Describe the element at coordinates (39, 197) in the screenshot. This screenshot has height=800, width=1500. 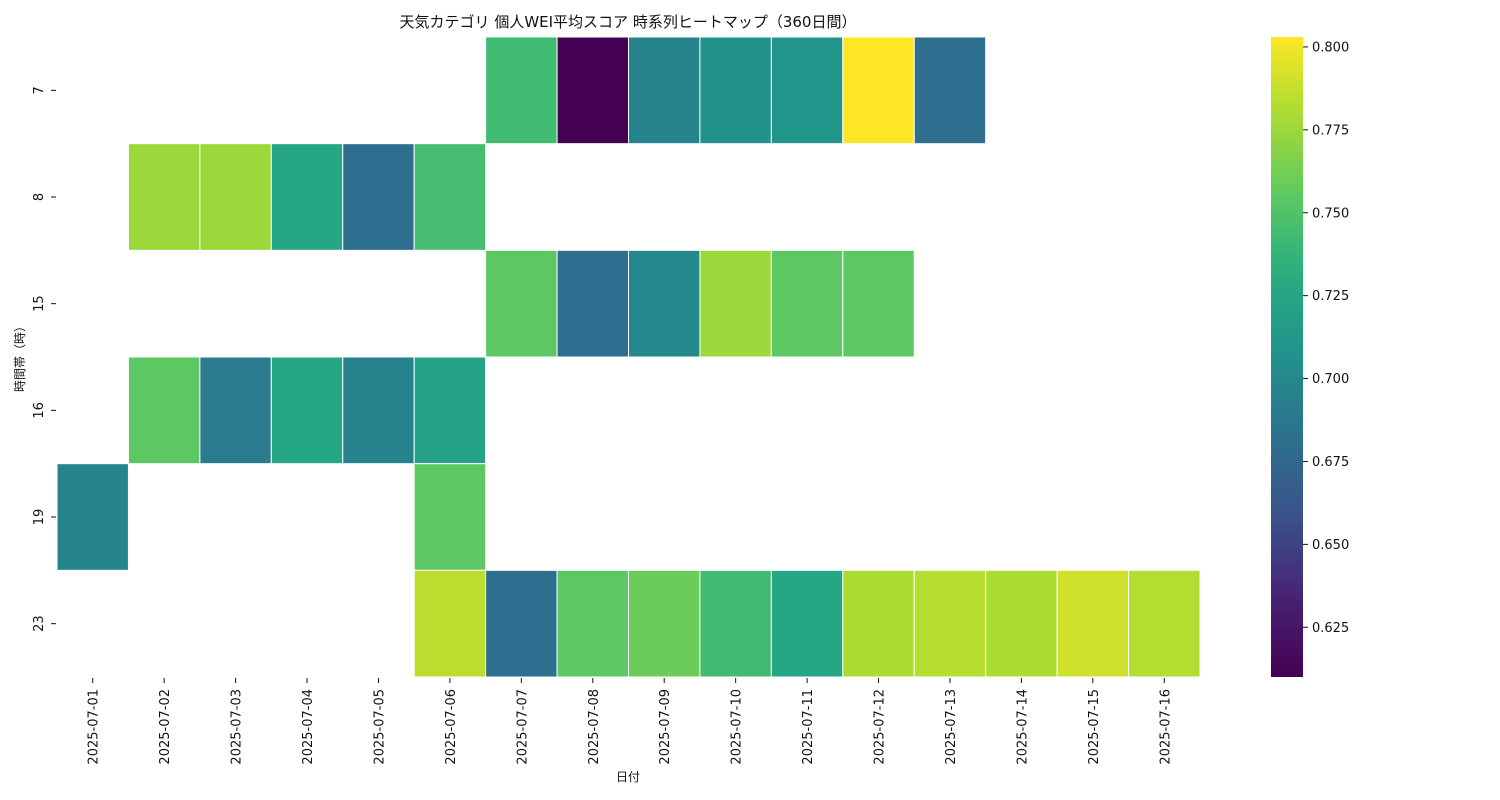
I see `y-tick-label: 8` at that location.